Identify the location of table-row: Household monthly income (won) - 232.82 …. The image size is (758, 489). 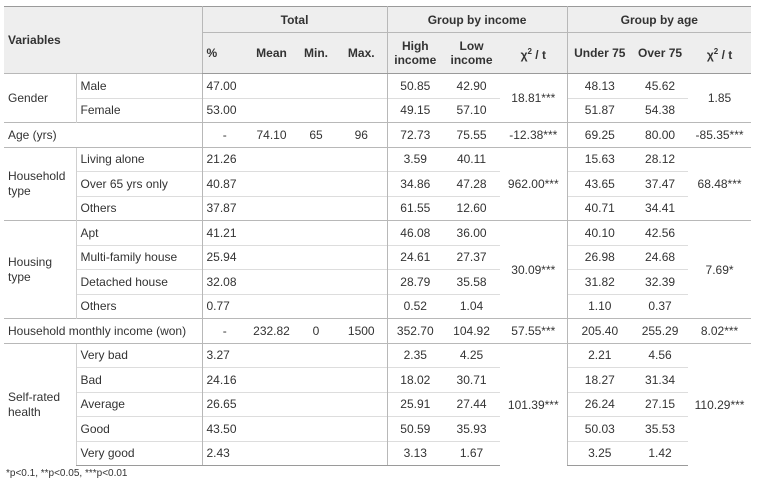
(378, 330).